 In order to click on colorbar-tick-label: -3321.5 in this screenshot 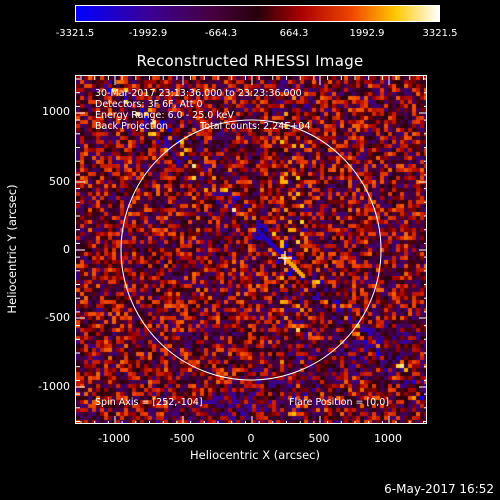, I will do `click(75, 33)`.